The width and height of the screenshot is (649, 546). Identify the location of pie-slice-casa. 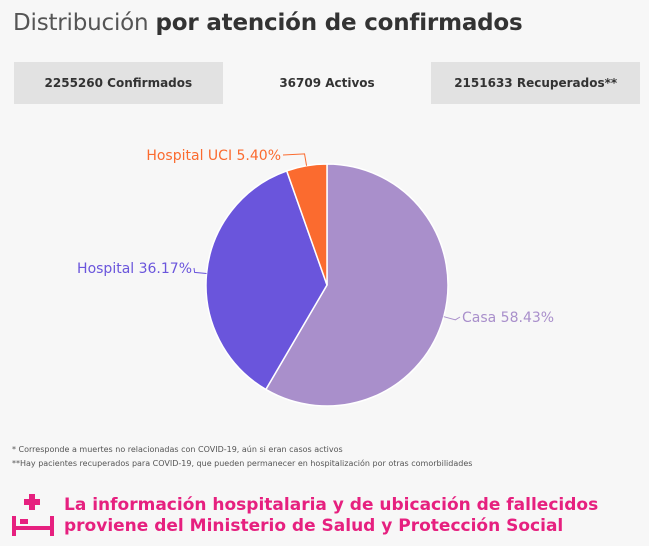
(356, 285).